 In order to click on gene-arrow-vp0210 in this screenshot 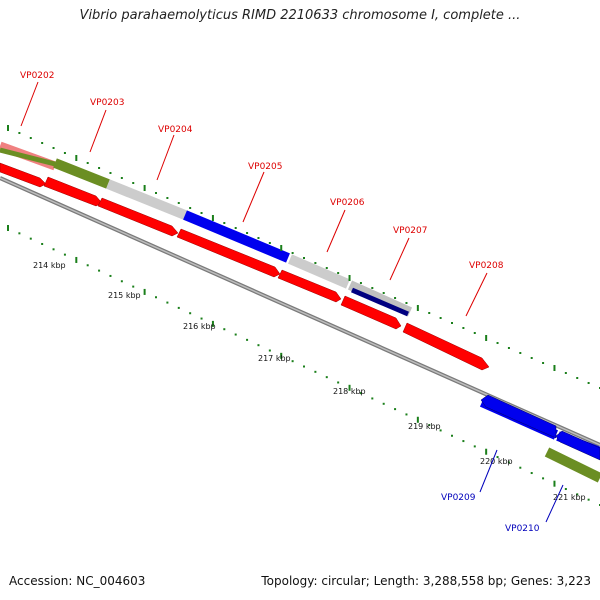, I will do `click(577, 445)`.